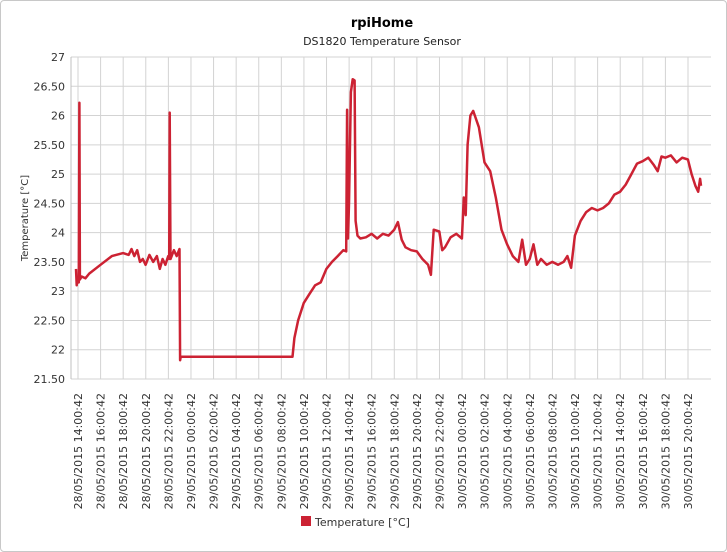 This screenshot has width=727, height=552. Describe the element at coordinates (382, 23) in the screenshot. I see `chart-title: rpiHome` at that location.